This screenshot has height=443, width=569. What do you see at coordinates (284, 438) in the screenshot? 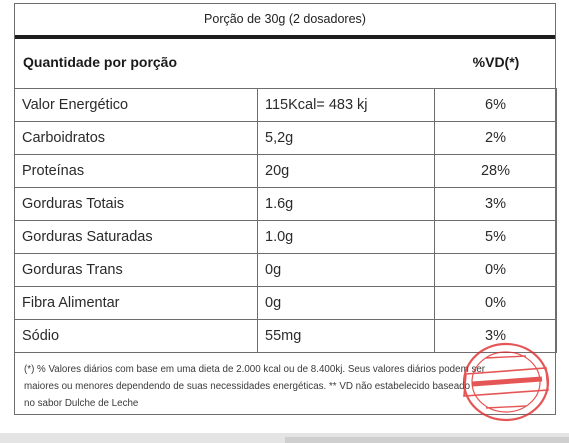
I see `page-bottom-strip` at bounding box center [284, 438].